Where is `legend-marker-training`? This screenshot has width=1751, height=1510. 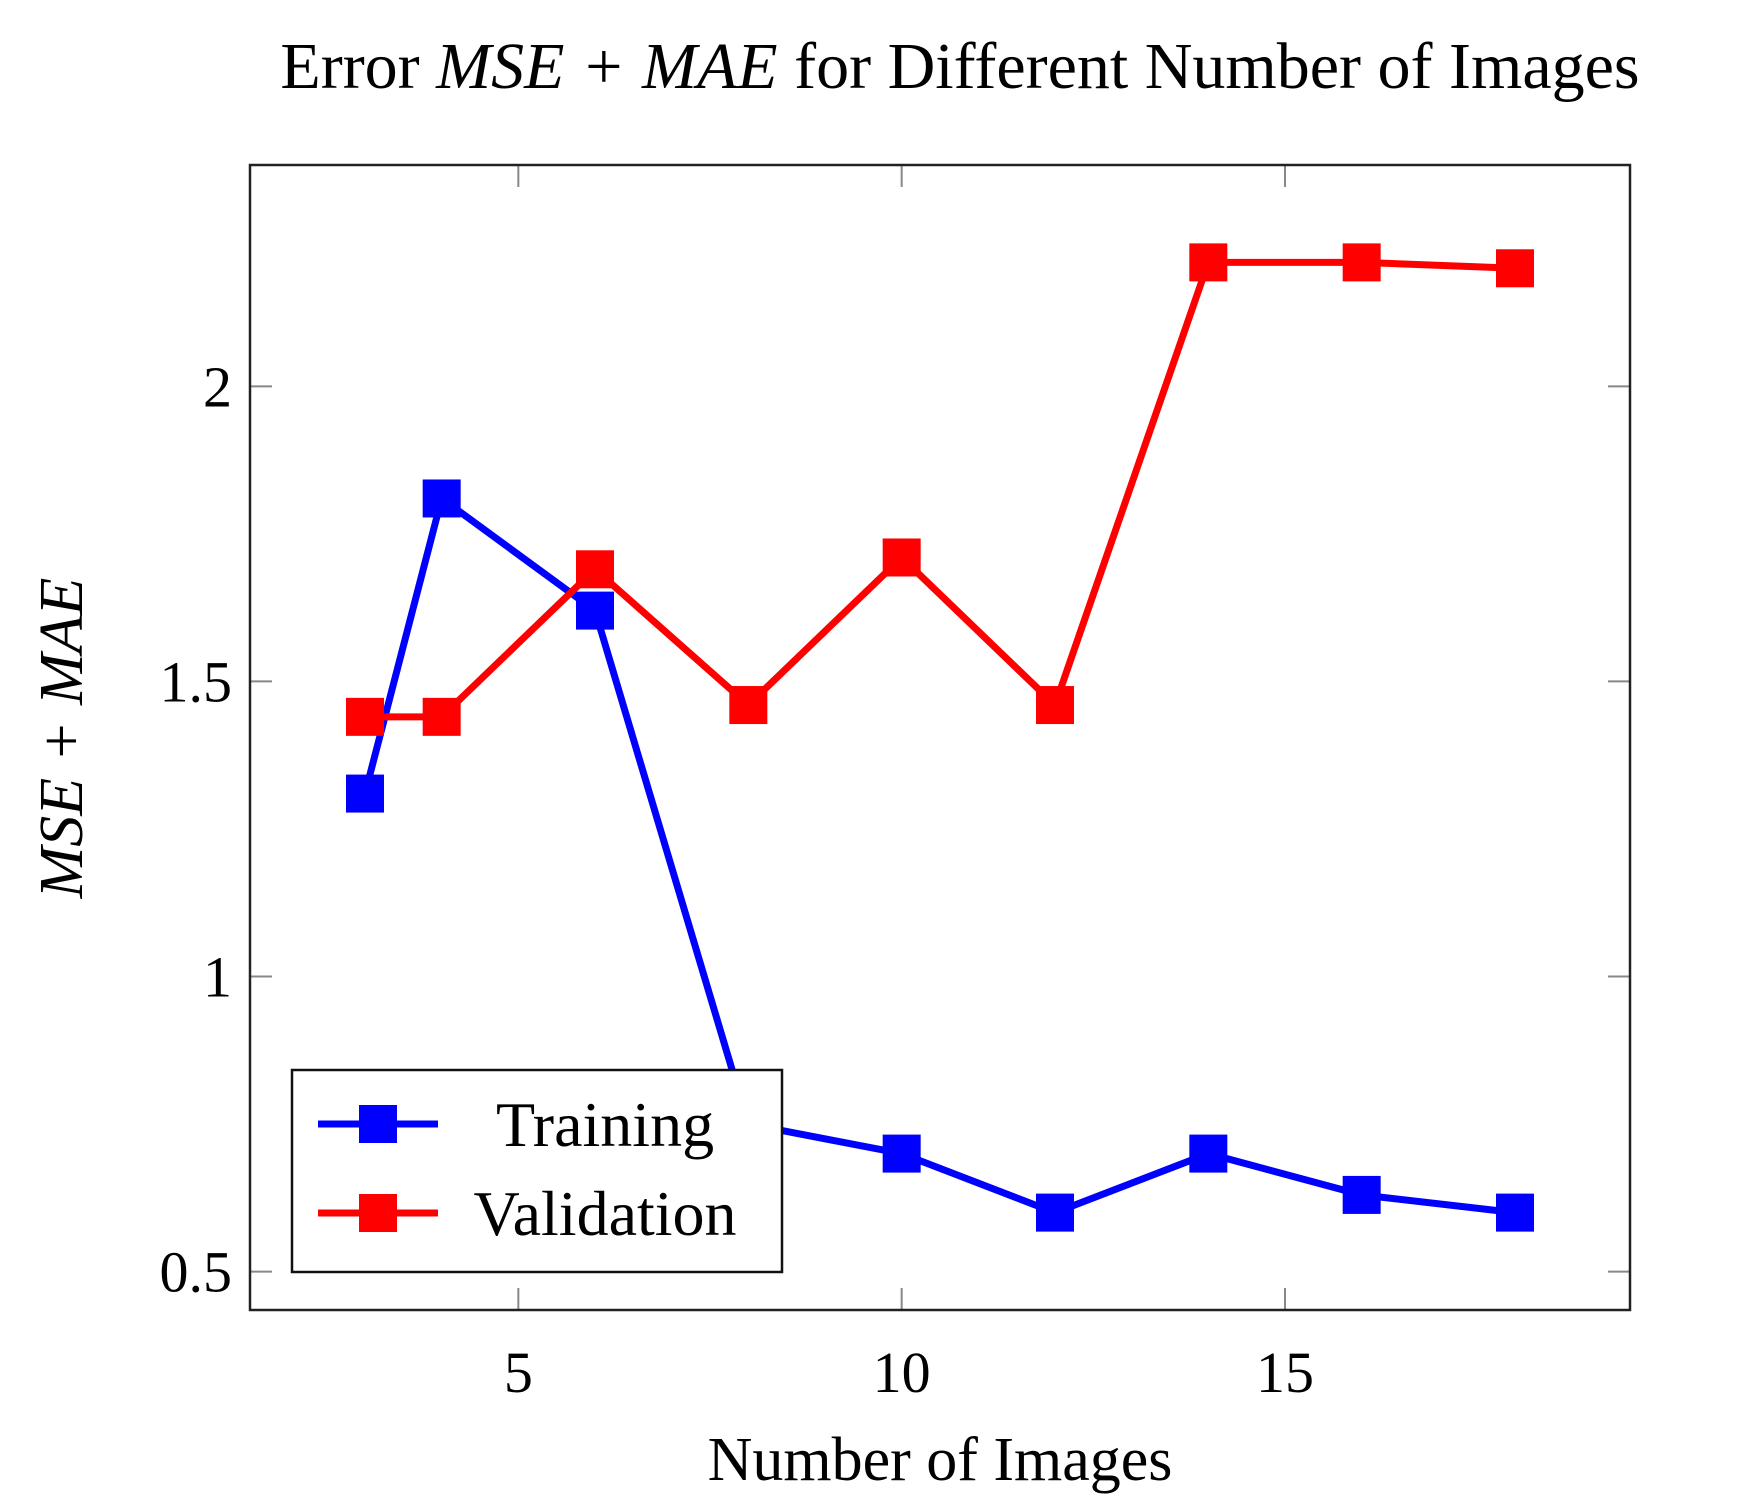
legend-marker-training is located at coordinates (378, 1124).